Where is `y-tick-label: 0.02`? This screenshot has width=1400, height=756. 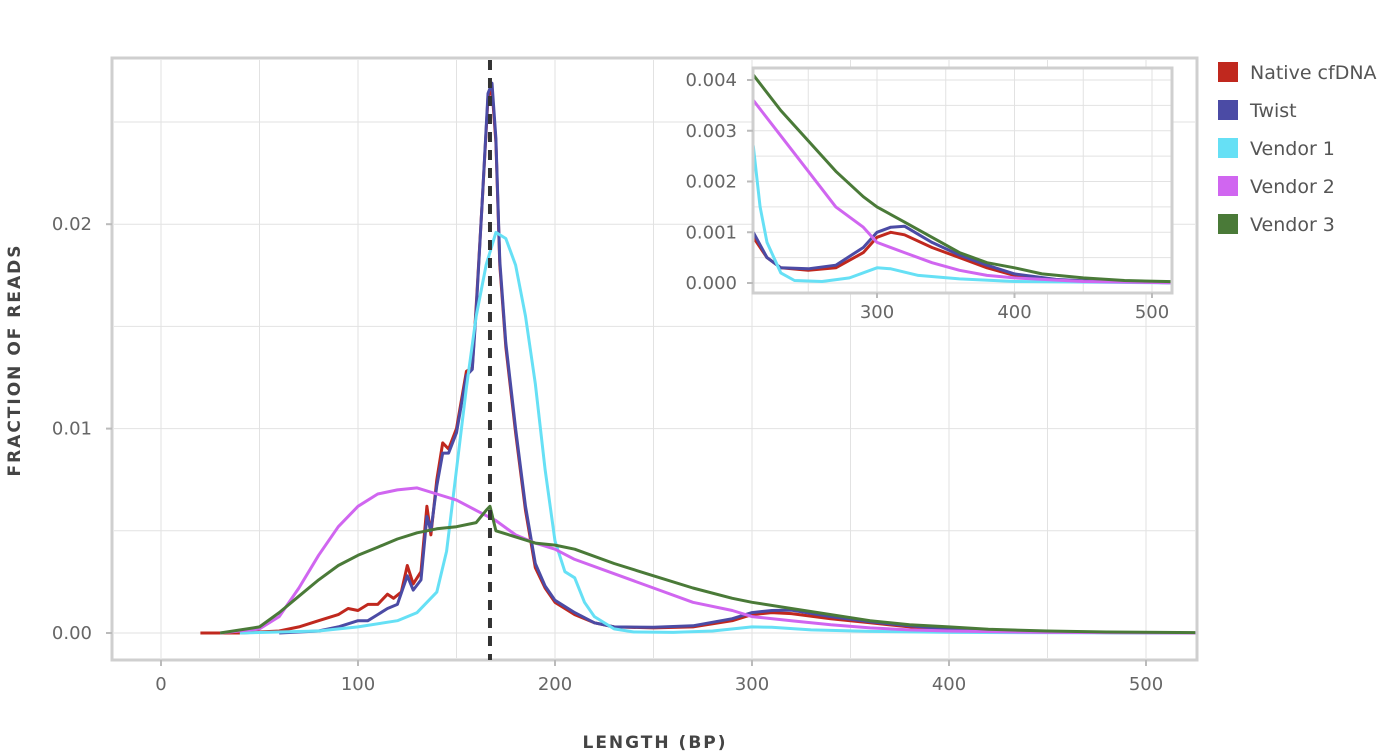 y-tick-label: 0.02 is located at coordinates (72, 224).